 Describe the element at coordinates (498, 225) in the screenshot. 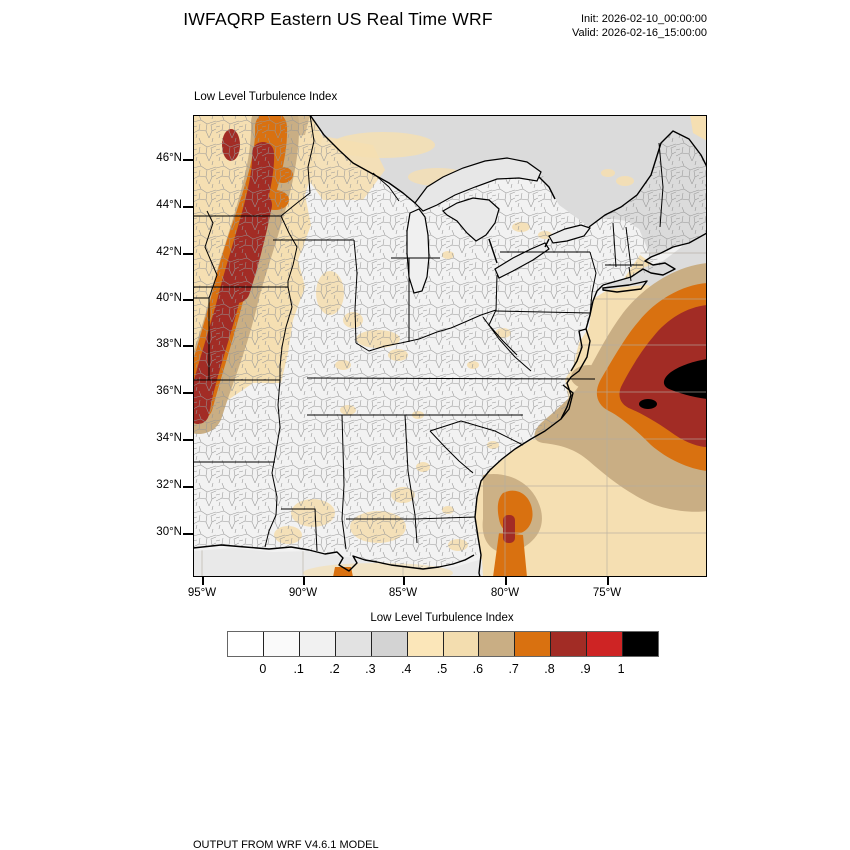

I see `great-lakes` at that location.